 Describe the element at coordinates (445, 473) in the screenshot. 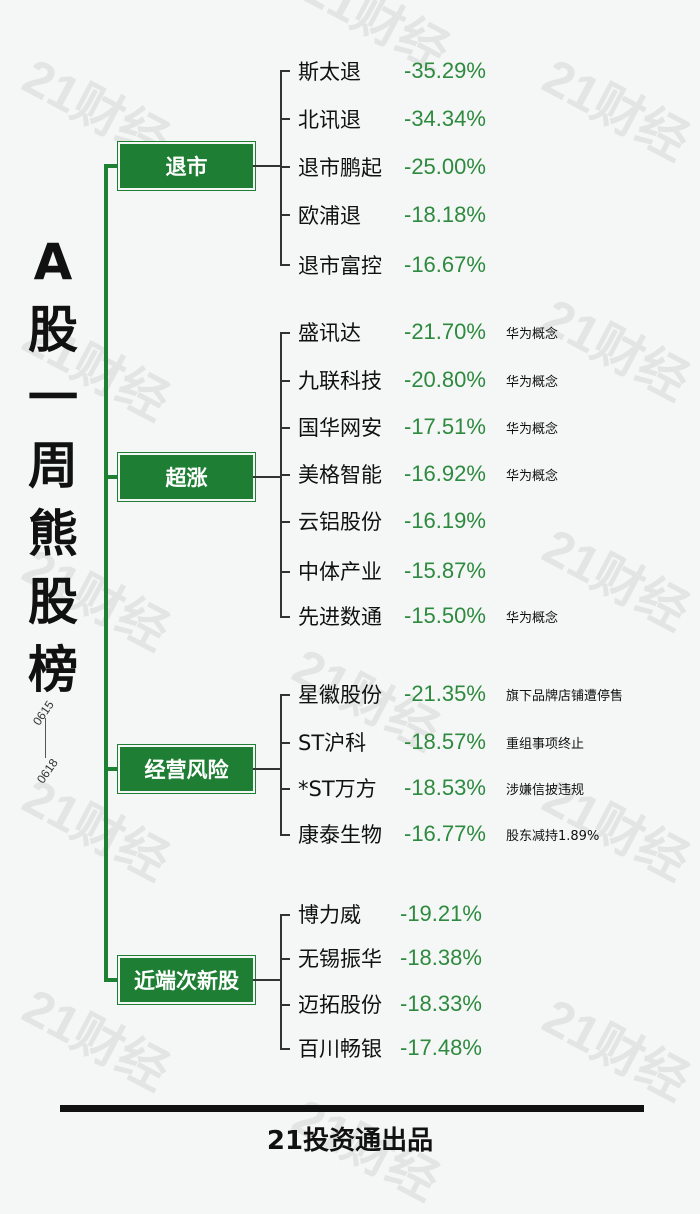

I see `stock-change: -16.92%` at that location.